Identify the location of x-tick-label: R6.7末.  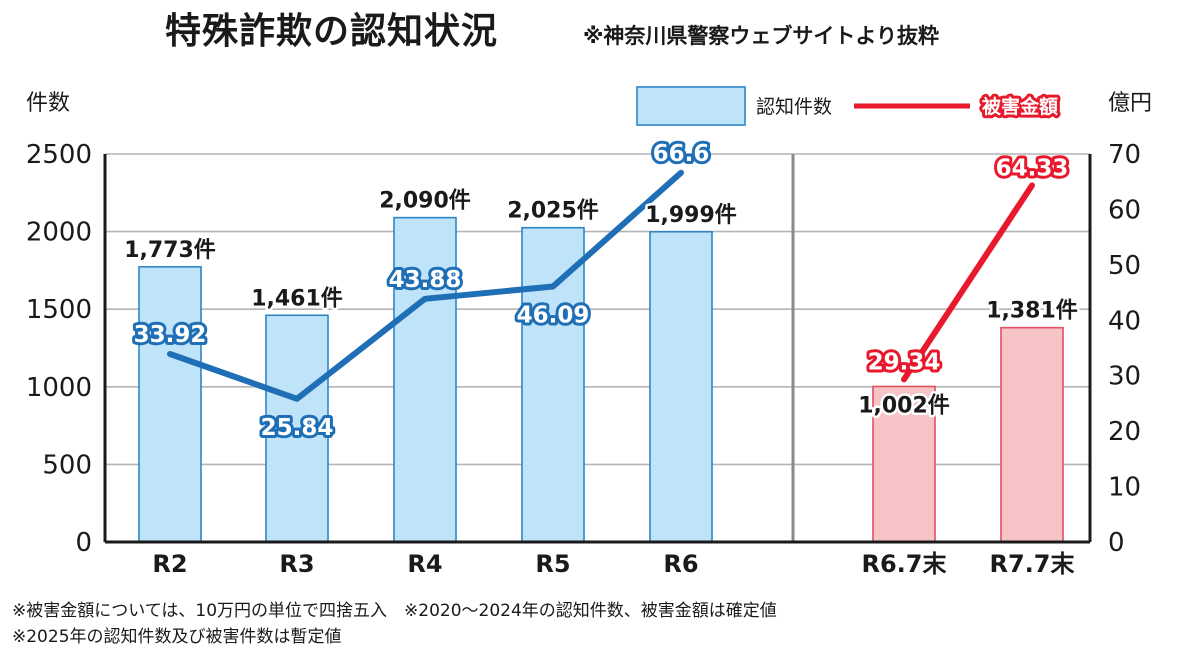
(905, 564).